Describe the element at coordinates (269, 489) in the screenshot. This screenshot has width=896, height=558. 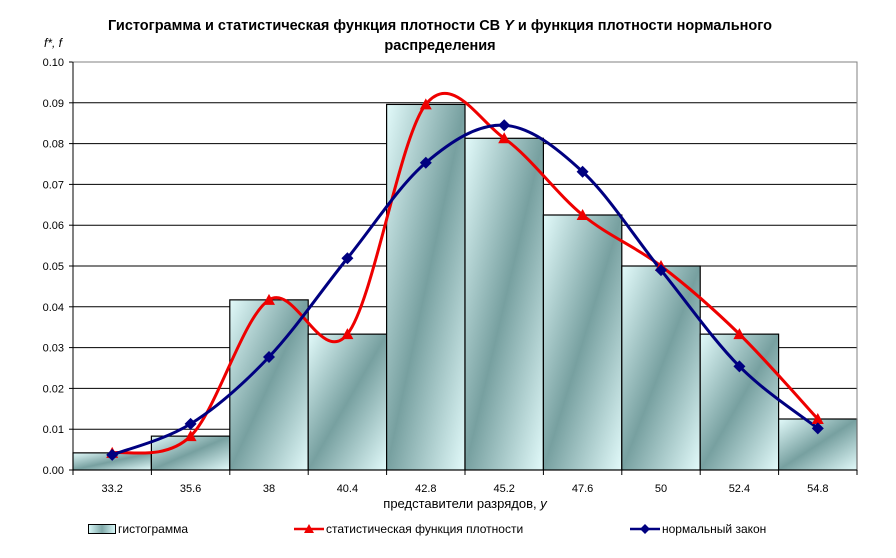
I see `x-tick-label: 38` at that location.